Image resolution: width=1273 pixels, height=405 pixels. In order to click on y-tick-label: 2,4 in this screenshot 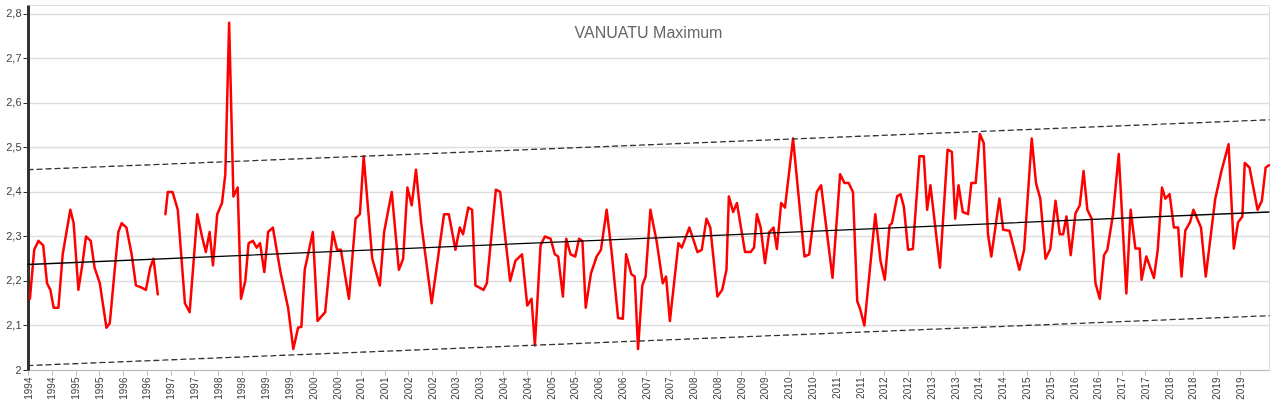, I will do `click(14, 191)`.